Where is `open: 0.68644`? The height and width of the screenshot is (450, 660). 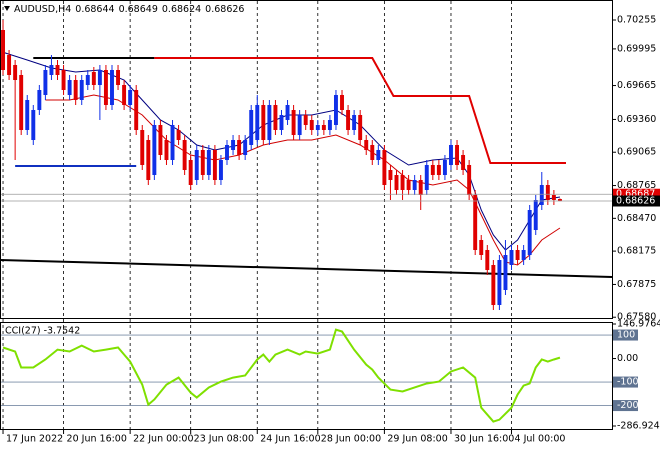
open: 0.68644 is located at coordinates (94, 9).